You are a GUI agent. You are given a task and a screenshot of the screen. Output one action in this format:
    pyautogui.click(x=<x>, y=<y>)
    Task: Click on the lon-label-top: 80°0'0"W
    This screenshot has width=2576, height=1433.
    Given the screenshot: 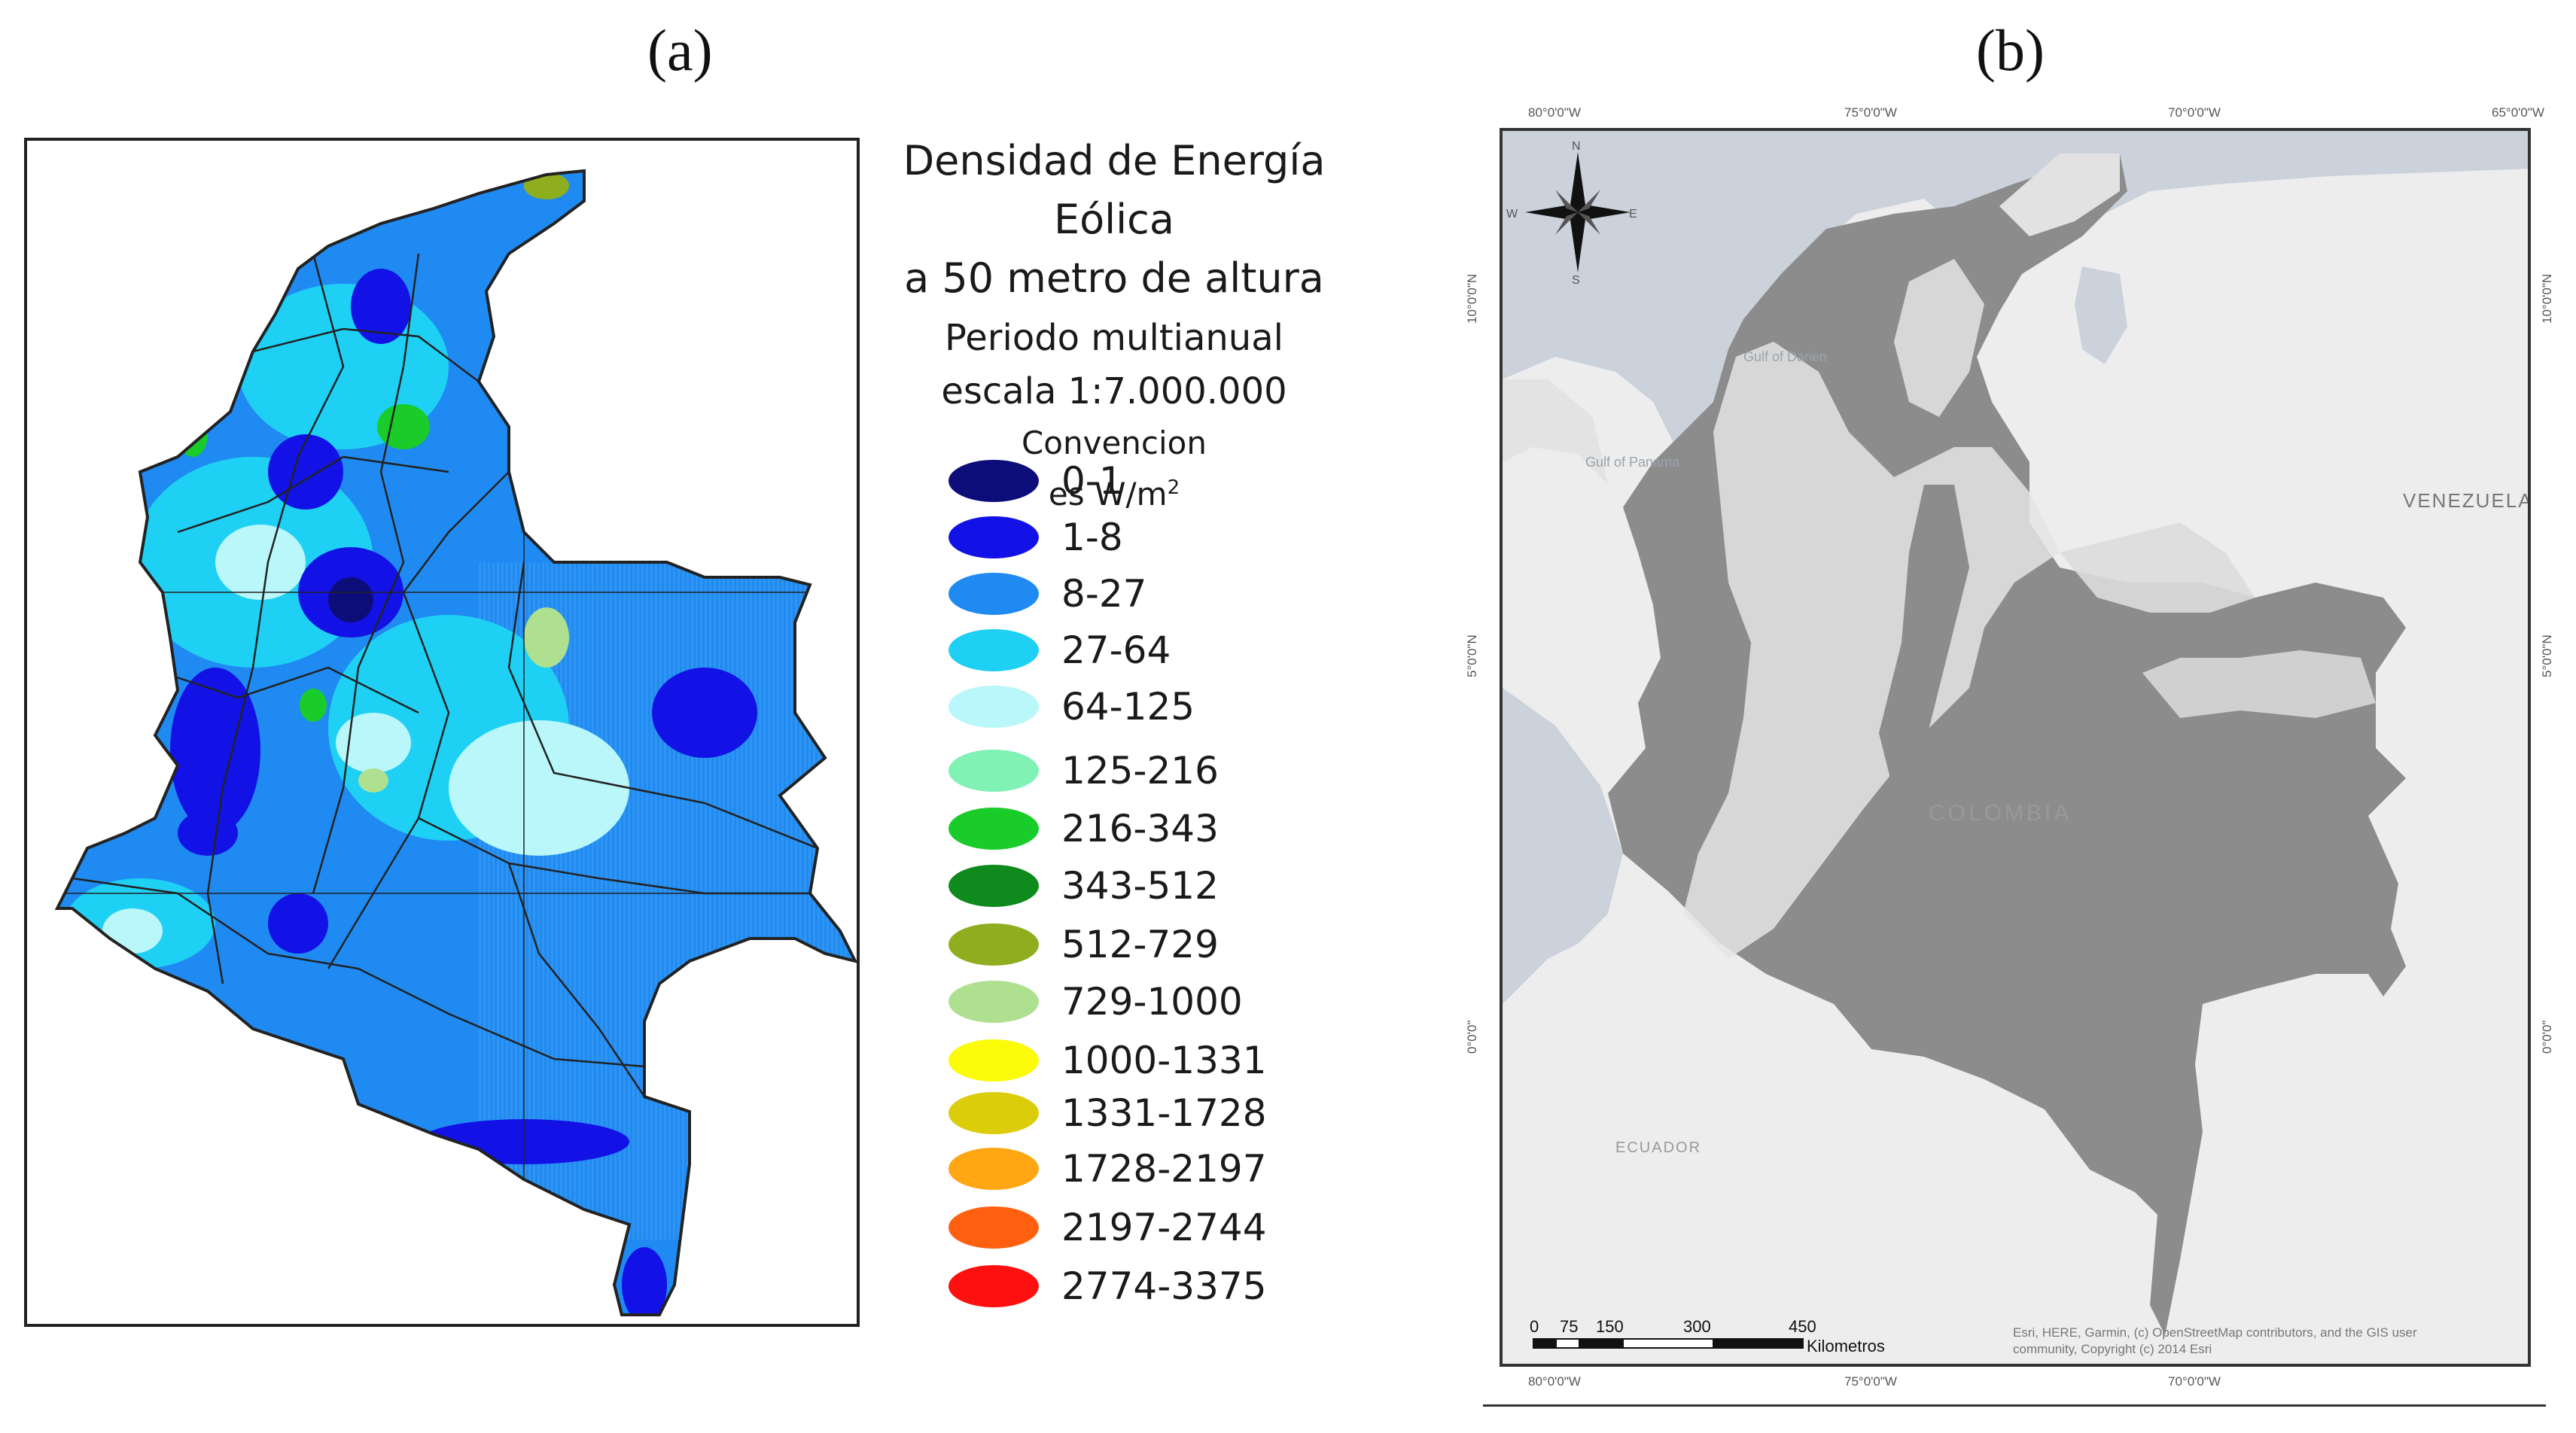 What is the action you would take?
    pyautogui.click(x=1555, y=113)
    